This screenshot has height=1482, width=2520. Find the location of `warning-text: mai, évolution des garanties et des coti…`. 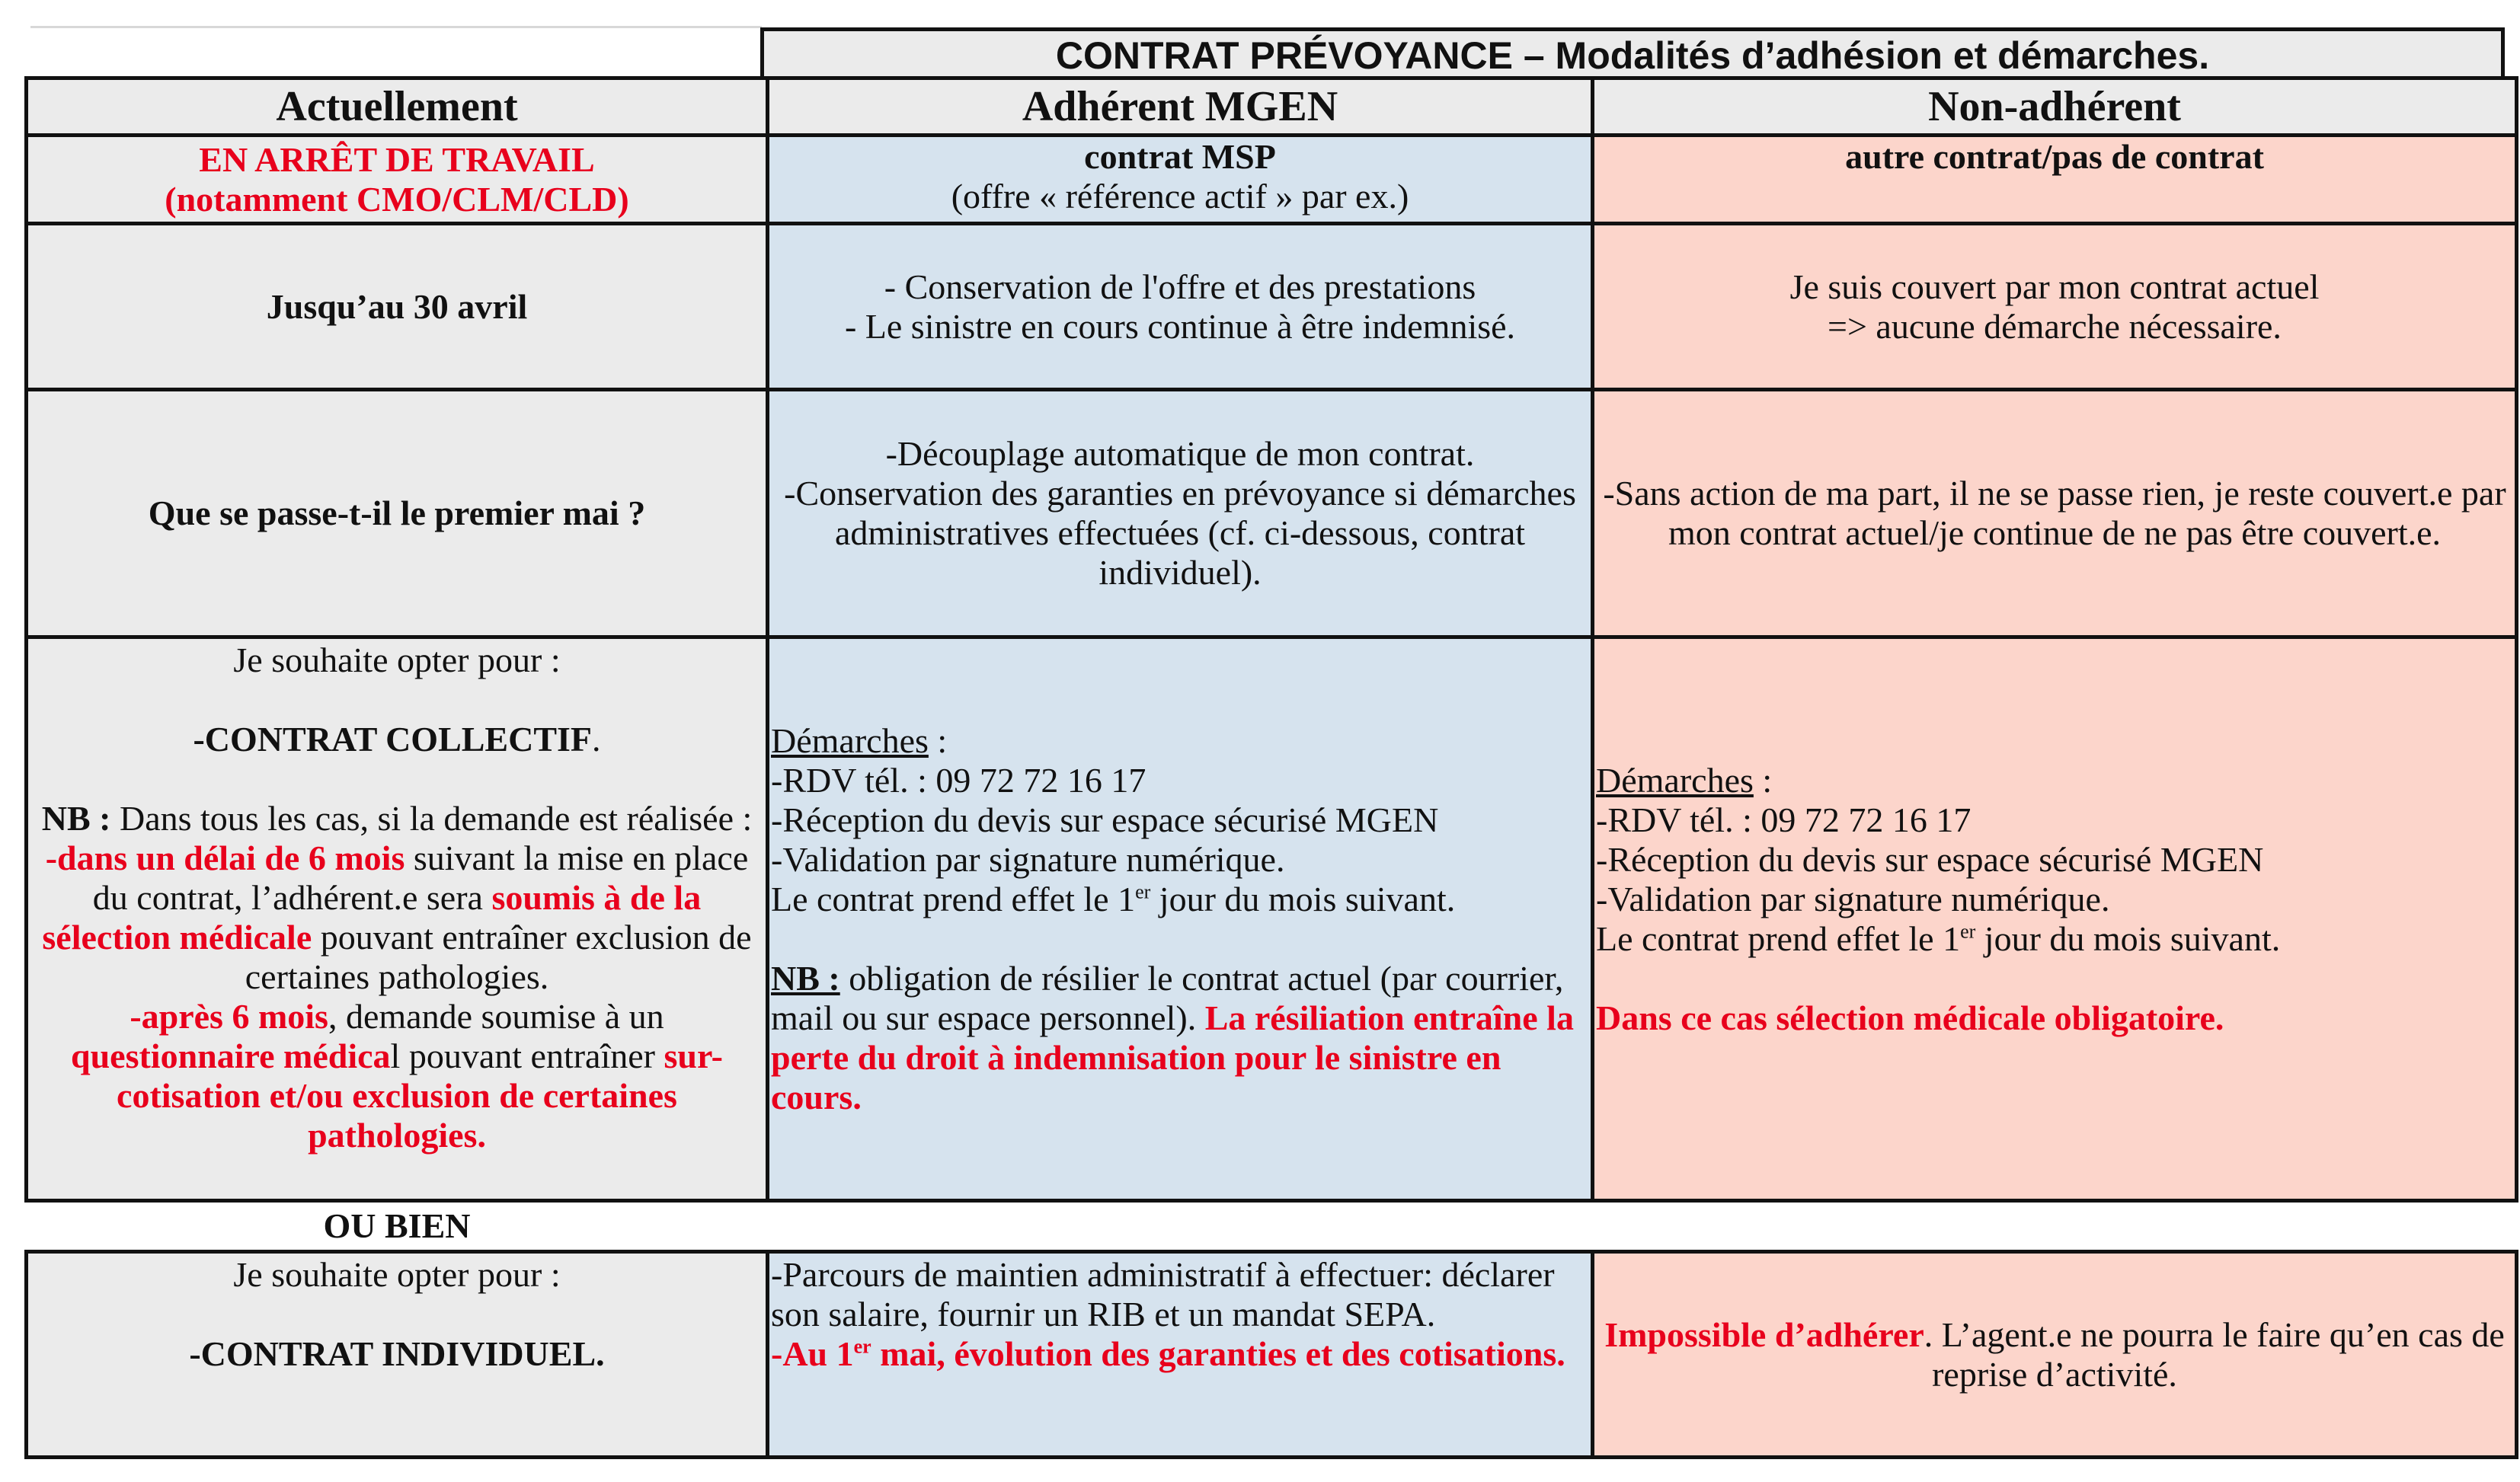

warning-text: mai, évolution des garanties et des coti… is located at coordinates (1218, 1353).